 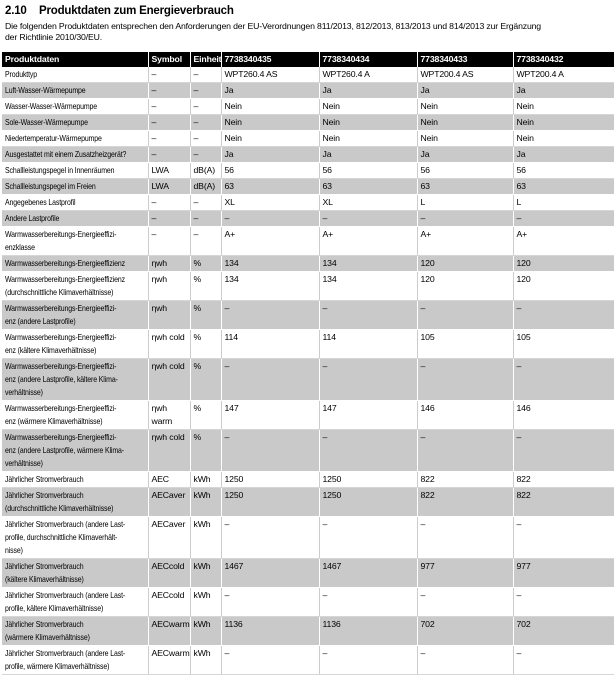 What do you see at coordinates (269, 344) in the screenshot?
I see `value-cell: 114` at bounding box center [269, 344].